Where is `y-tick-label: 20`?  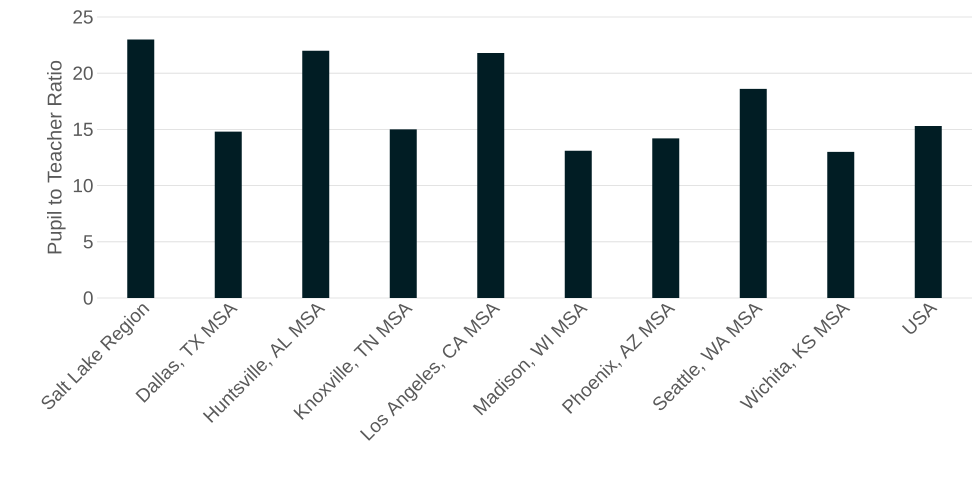 y-tick-label: 20 is located at coordinates (83, 73).